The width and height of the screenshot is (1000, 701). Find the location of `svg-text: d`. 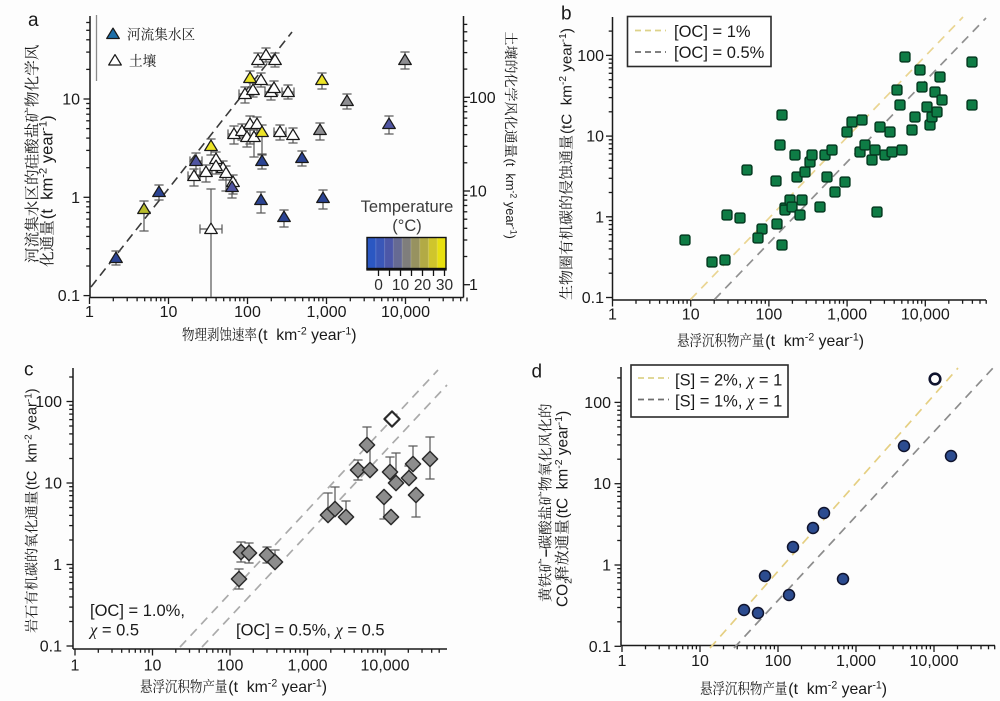

svg-text: d is located at coordinates (537, 372).